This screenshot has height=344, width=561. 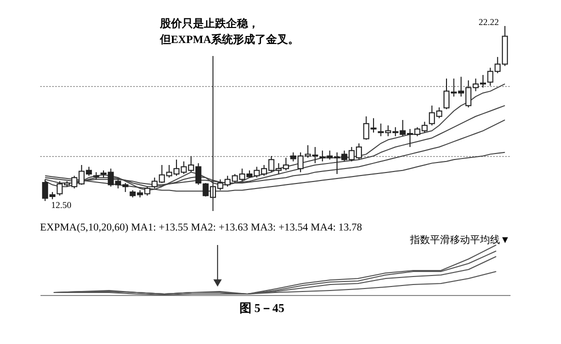 I want to click on caption: 图 5－45, so click(x=261, y=308).